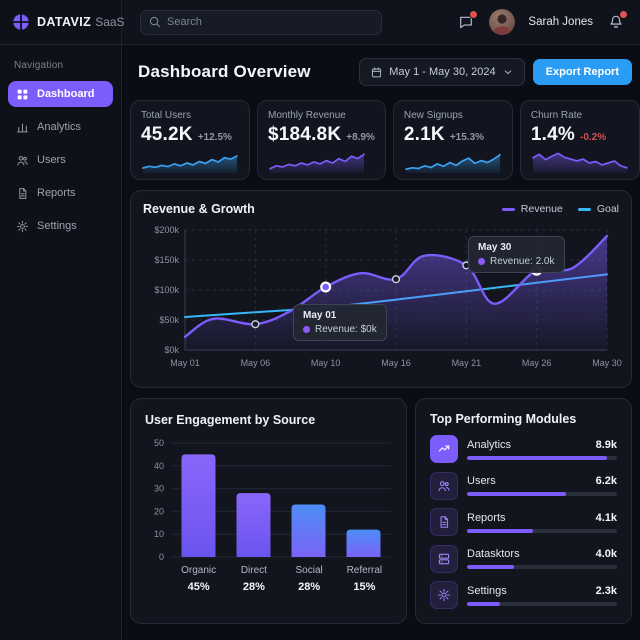 The width and height of the screenshot is (640, 640). I want to click on kpi-card-new-signups: New Signups 2.1K +15.3%, so click(452, 140).